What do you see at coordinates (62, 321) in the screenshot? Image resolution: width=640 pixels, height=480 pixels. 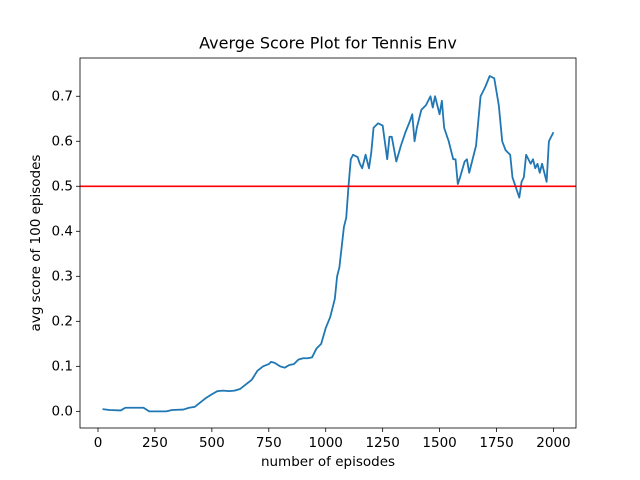 I see `y-tick-label: 0.2` at bounding box center [62, 321].